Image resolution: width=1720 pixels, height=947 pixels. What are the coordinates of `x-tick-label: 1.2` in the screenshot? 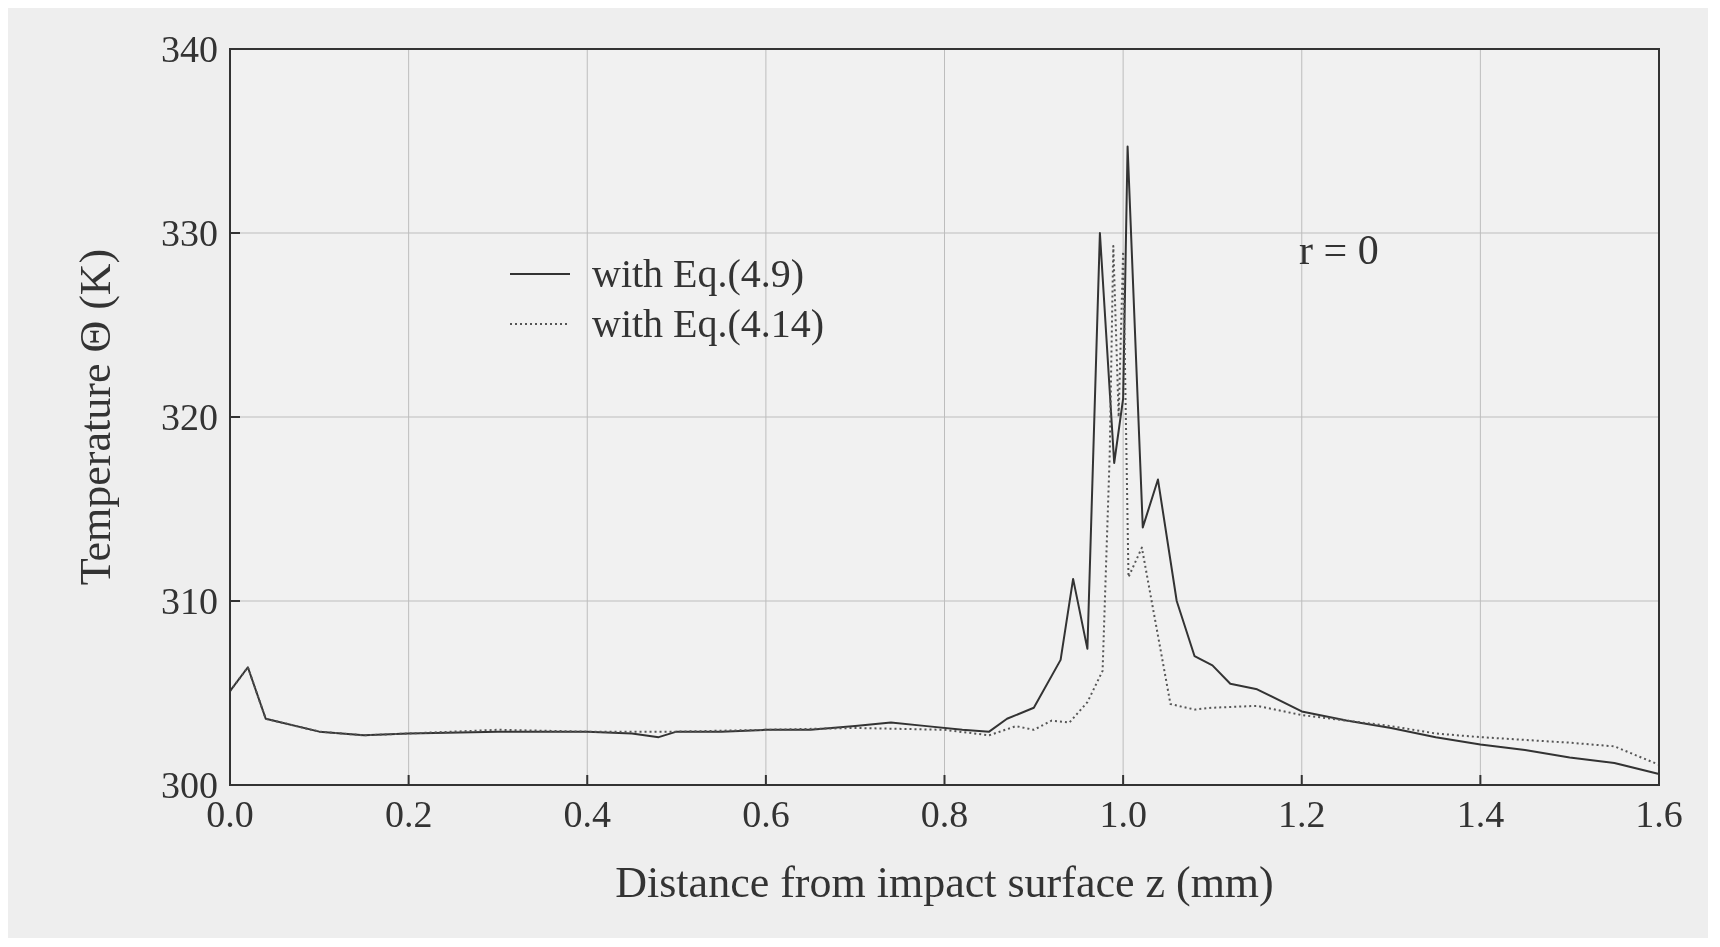 It's located at (1302, 814).